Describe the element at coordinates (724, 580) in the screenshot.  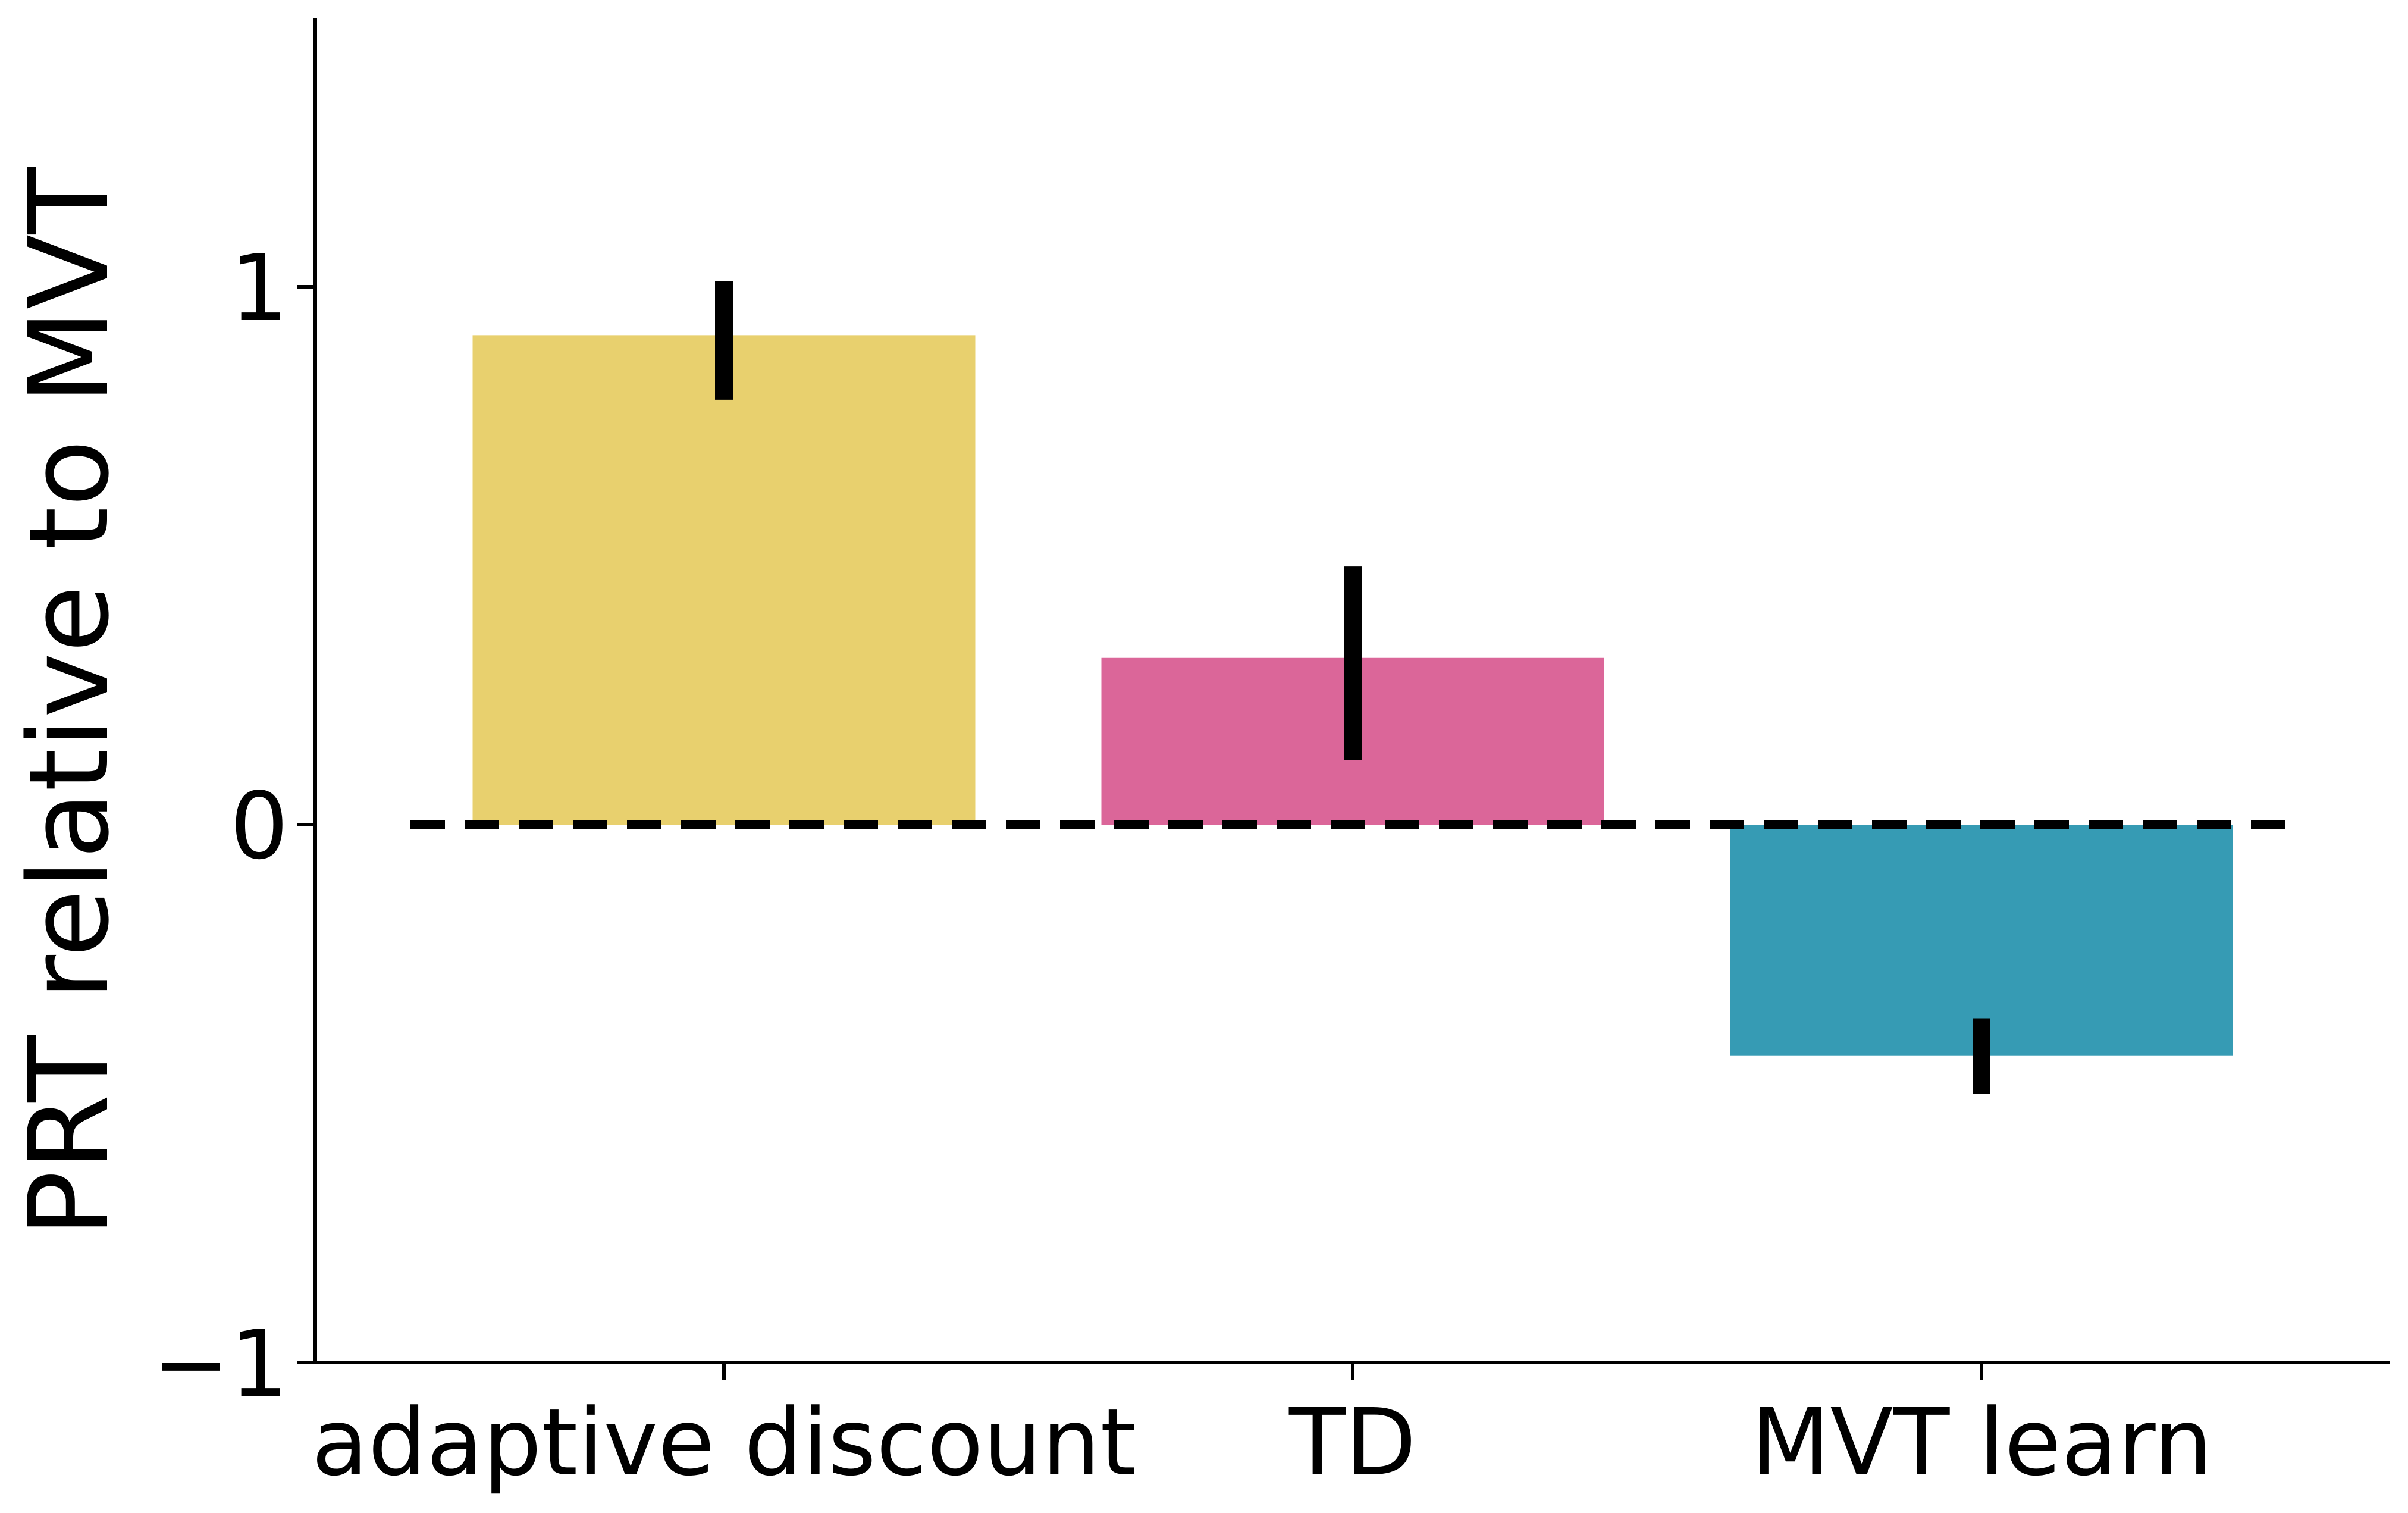
I see `bar-adaptive-discount` at that location.